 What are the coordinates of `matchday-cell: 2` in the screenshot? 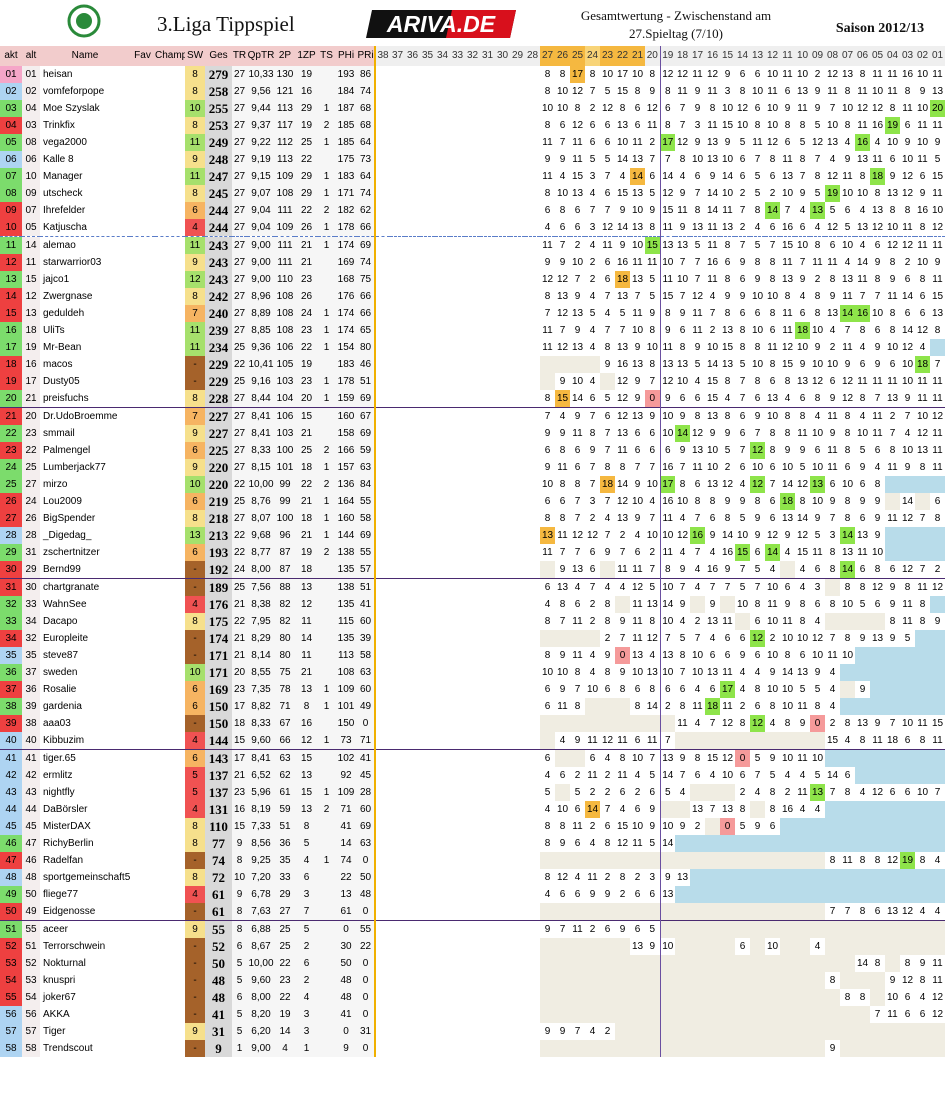 It's located at (592, 108).